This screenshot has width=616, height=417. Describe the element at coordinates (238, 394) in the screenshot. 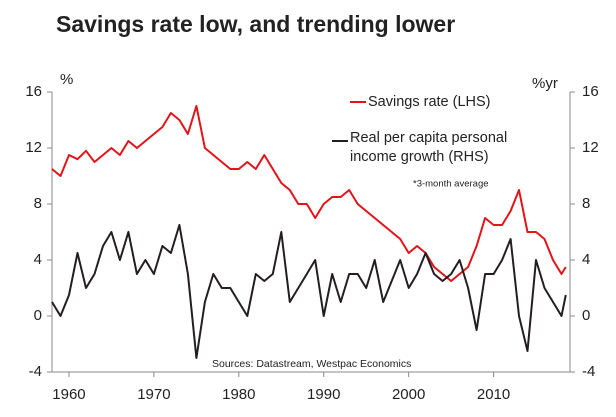

I see `x-tick-label: 1980` at that location.